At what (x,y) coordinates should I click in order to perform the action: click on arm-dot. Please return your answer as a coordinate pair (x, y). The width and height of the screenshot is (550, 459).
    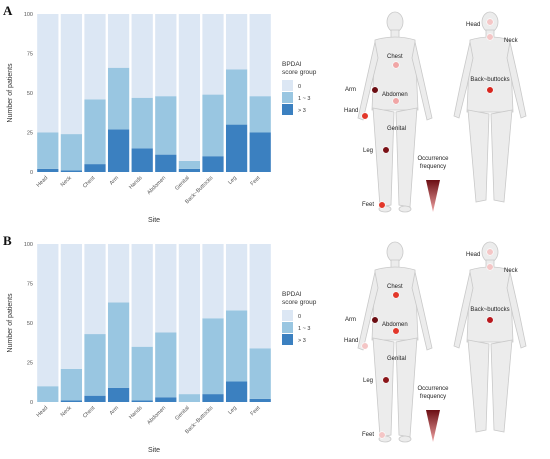
    Looking at the image, I should click on (375, 90).